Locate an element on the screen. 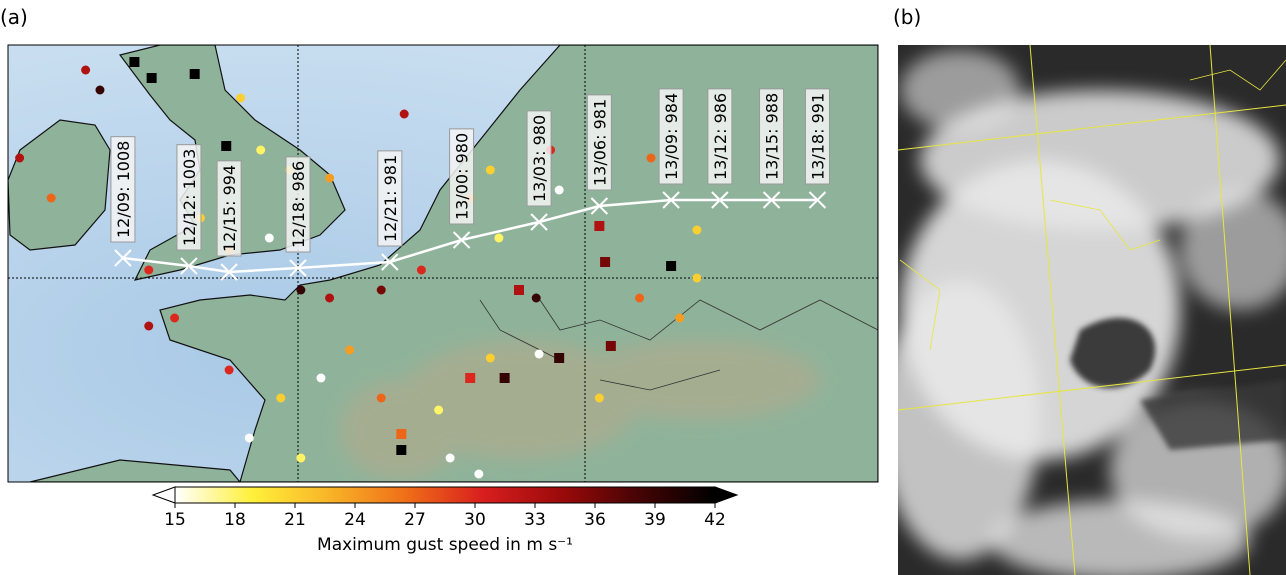 Image resolution: width=1286 pixels, height=575 pixels. track-label: 13/03: 980 is located at coordinates (539, 158).